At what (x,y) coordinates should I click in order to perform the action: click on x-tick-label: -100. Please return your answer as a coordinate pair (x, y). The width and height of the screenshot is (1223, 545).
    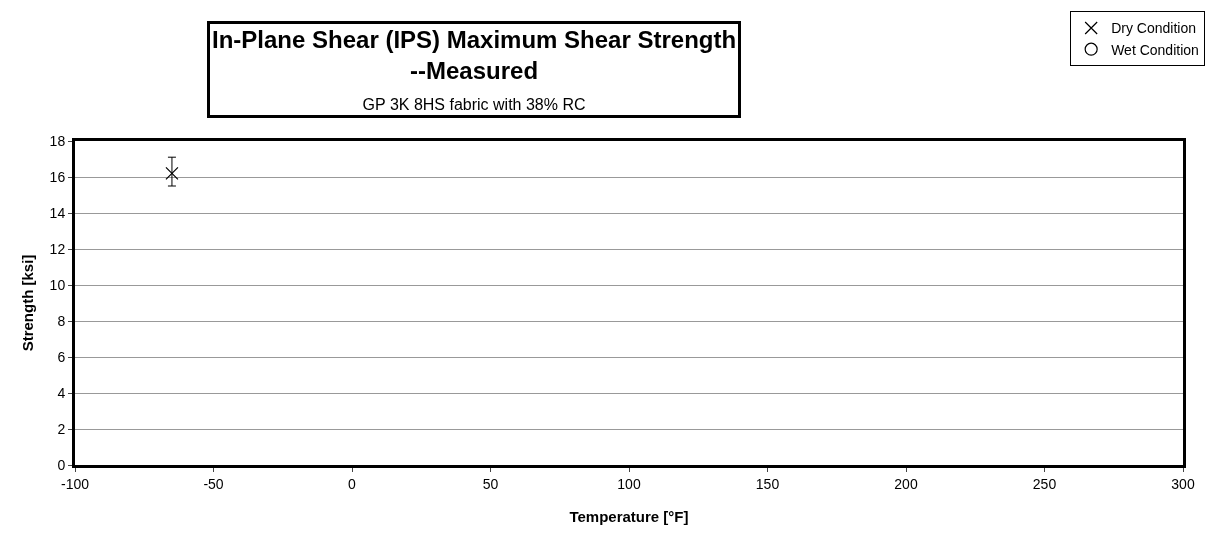
    Looking at the image, I should click on (75, 483).